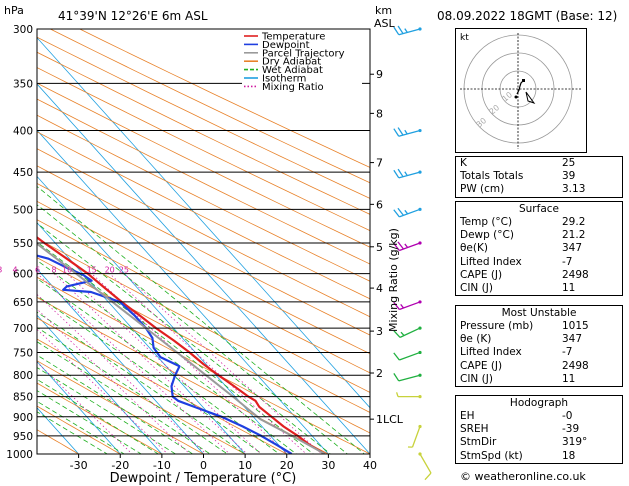 This screenshot has height=486, width=629. Describe the element at coordinates (463, 163) in the screenshot. I see `index-label: K` at that location.